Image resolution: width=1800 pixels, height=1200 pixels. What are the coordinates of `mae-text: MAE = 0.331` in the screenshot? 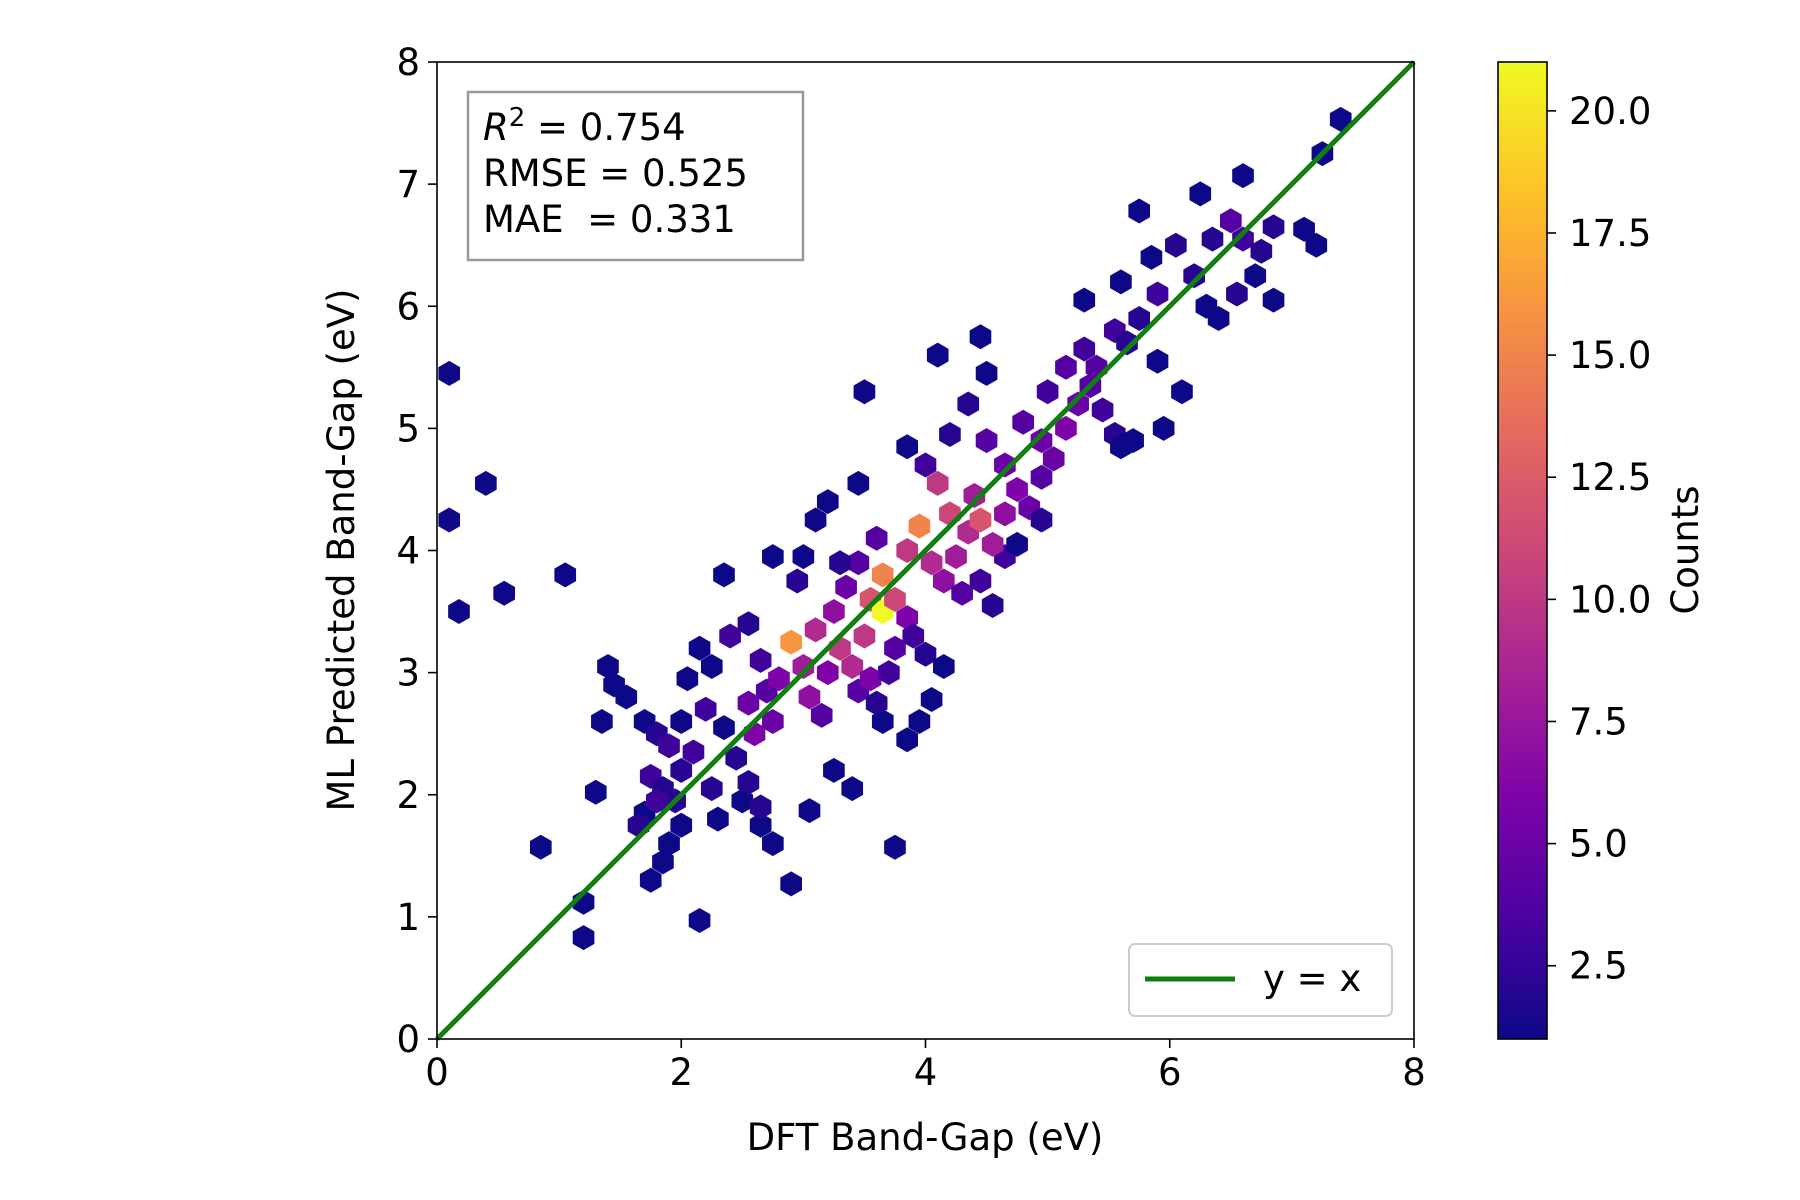 It's located at (609, 219).